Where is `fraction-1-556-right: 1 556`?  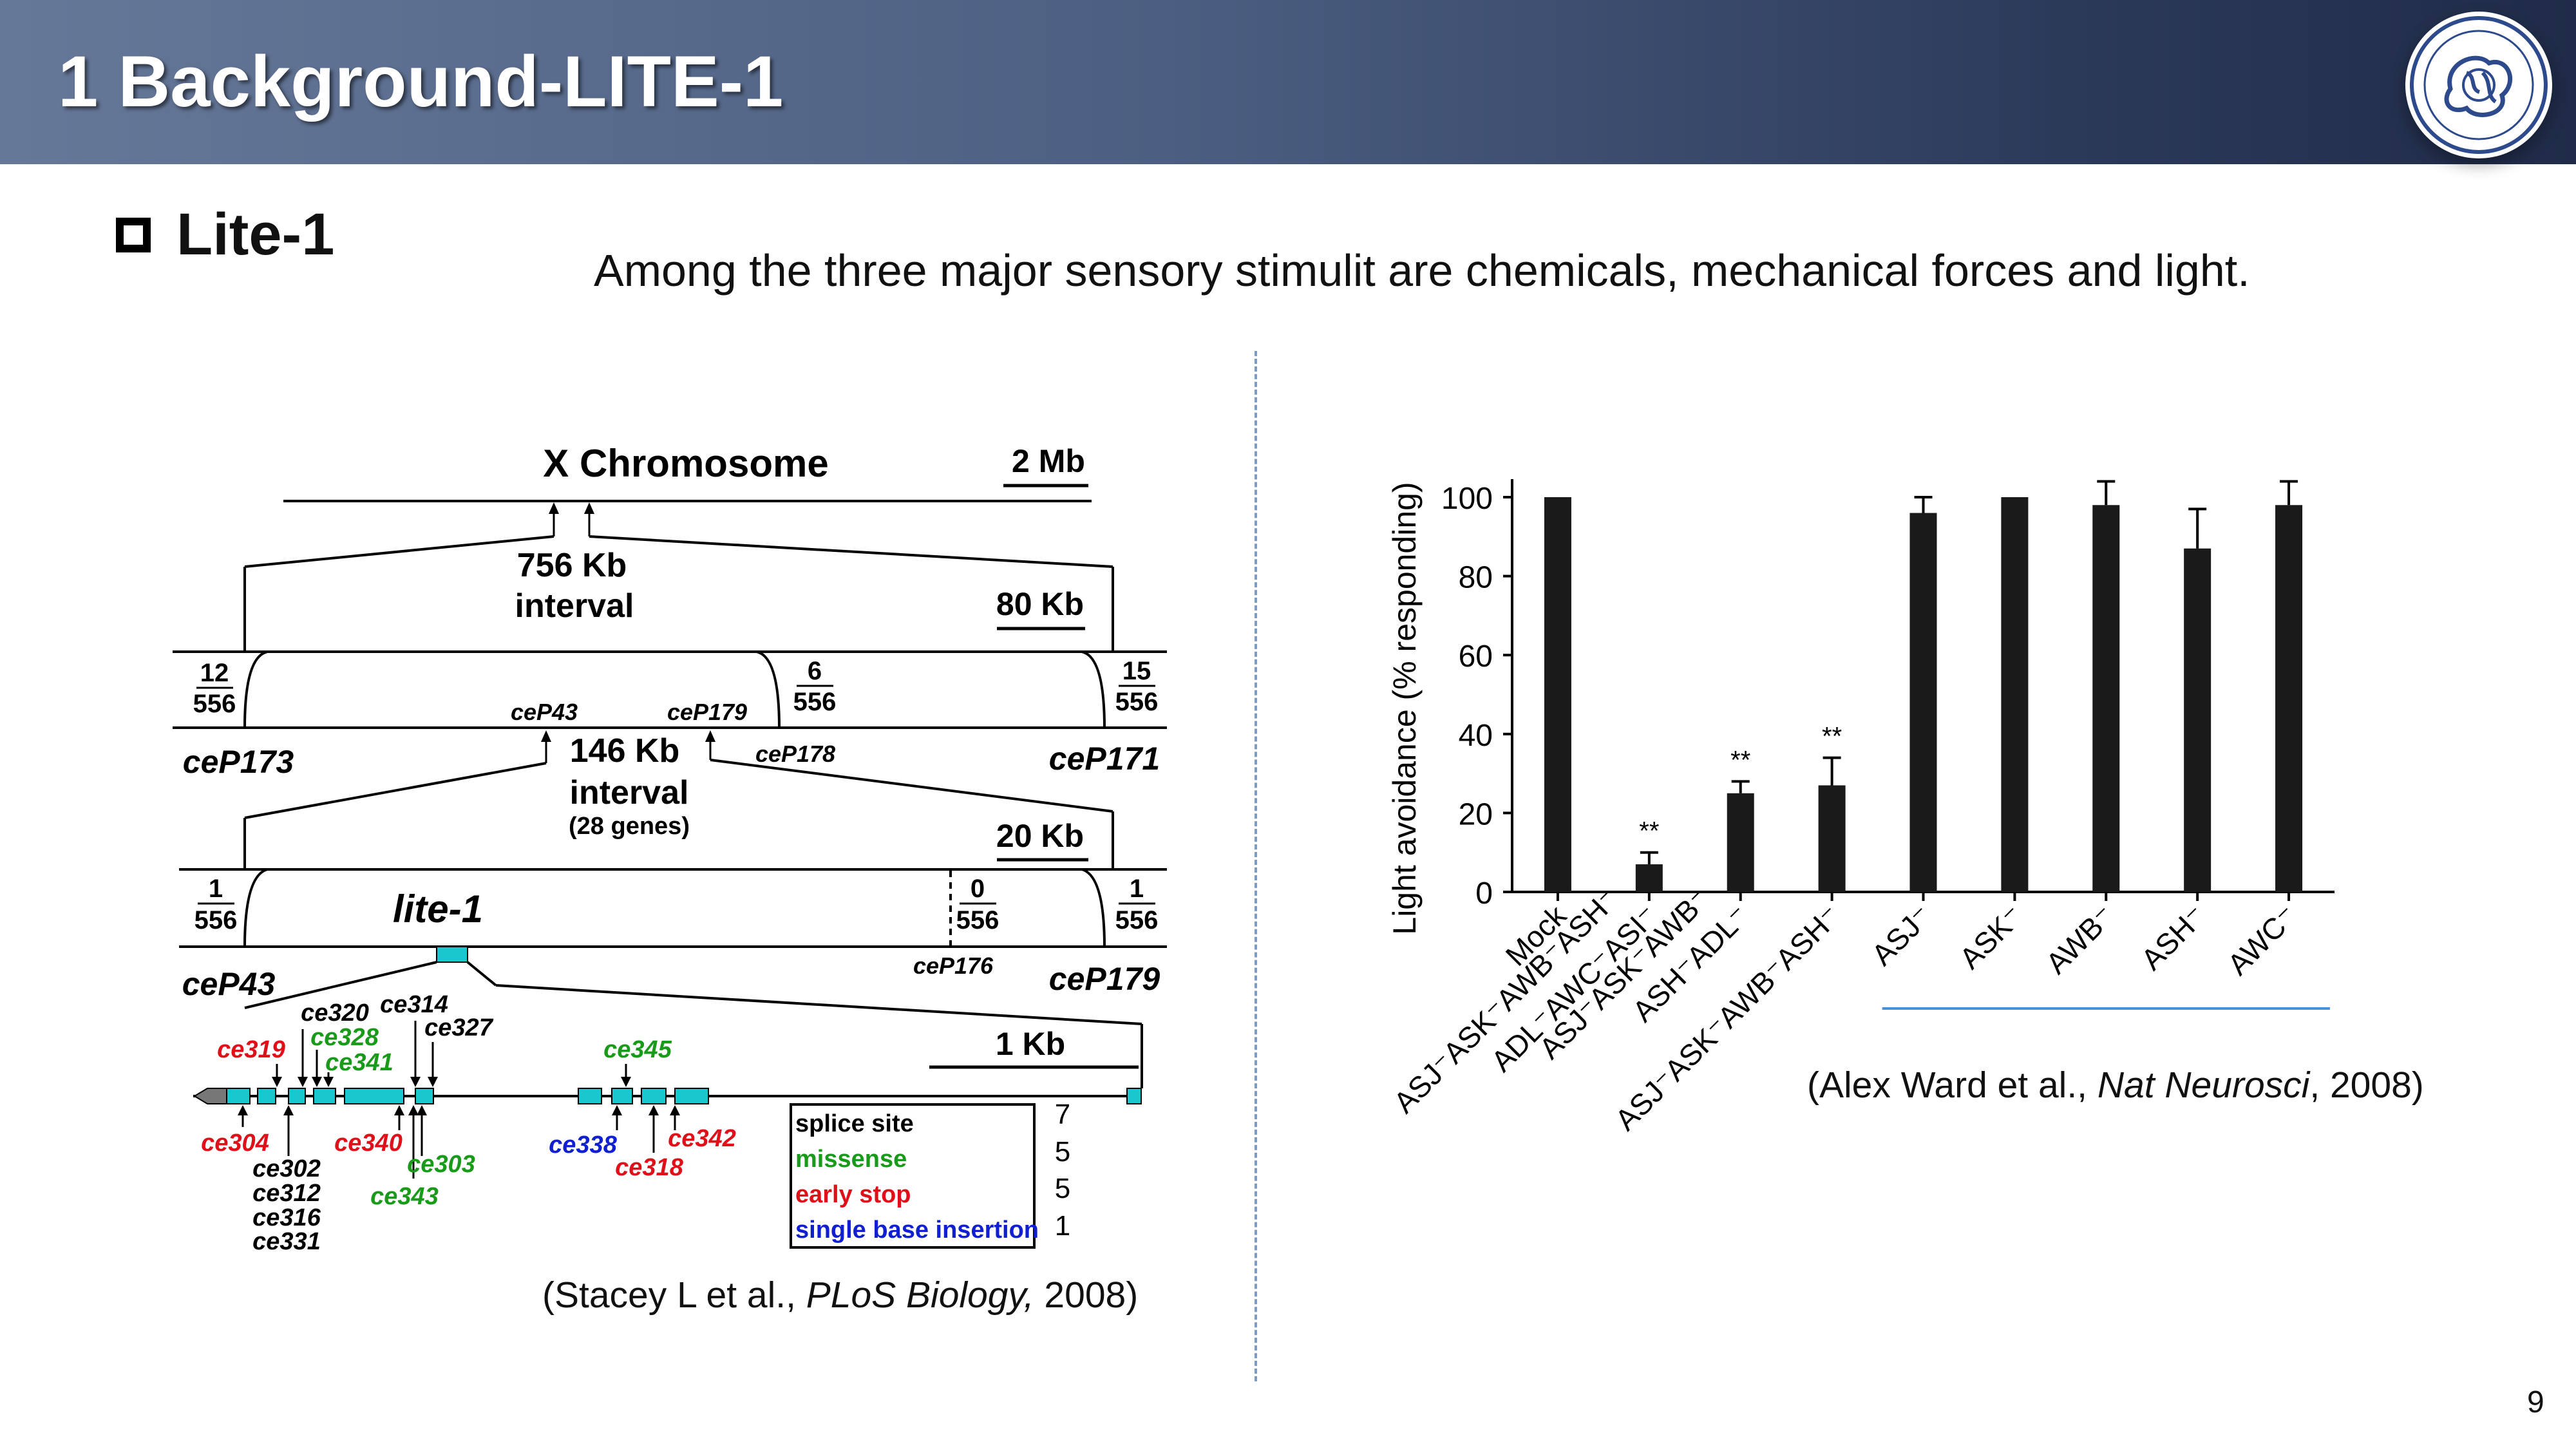
fraction-1-556-right: 1 556 is located at coordinates (1137, 905).